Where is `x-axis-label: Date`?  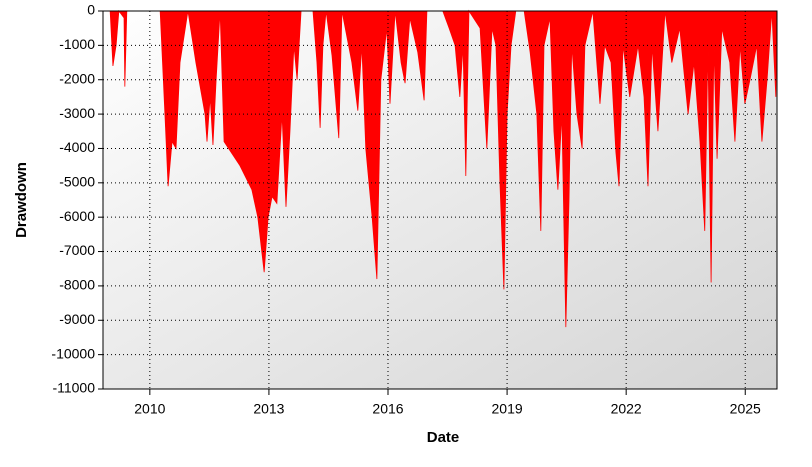
x-axis-label: Date is located at coordinates (443, 437).